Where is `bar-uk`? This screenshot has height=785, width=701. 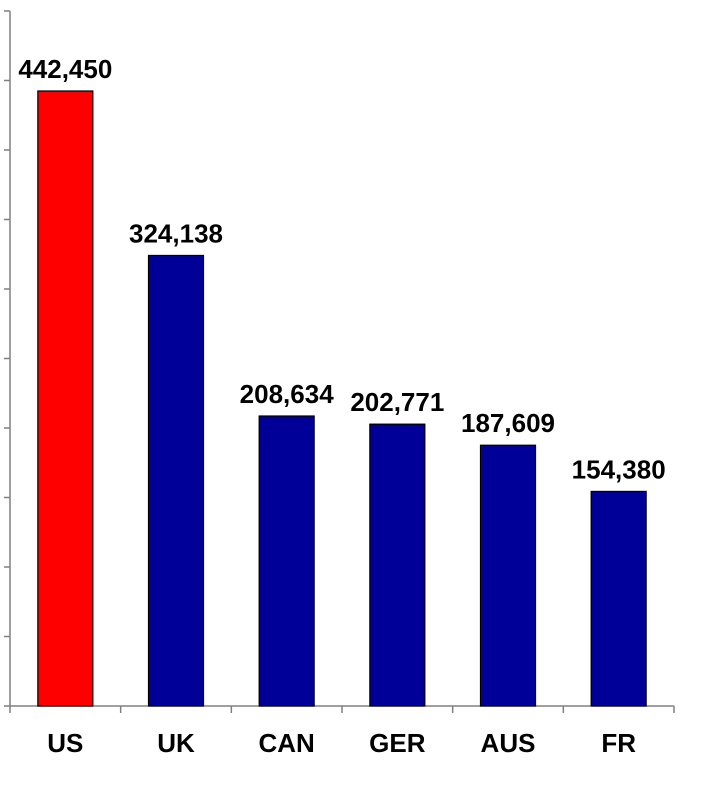 bar-uk is located at coordinates (176, 480).